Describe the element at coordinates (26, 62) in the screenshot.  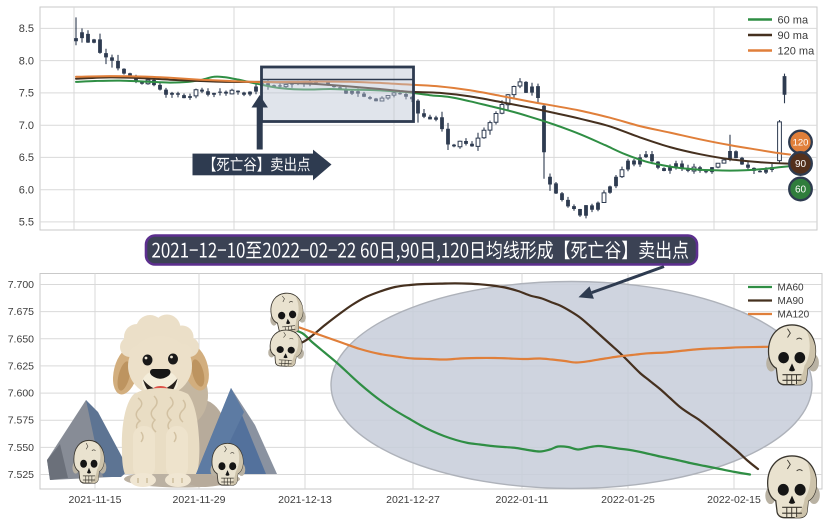
I see `svg-text: 8.0` at that location.